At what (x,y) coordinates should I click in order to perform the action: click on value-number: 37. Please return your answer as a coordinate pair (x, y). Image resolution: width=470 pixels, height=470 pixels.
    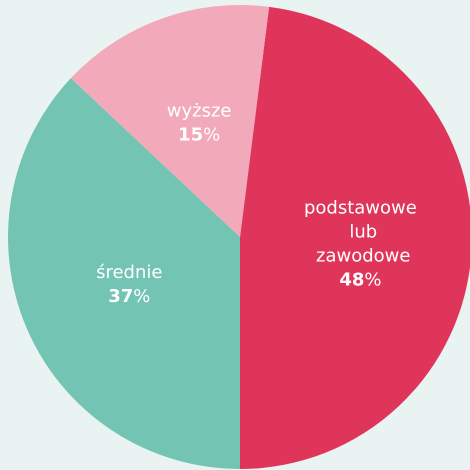
    Looking at the image, I should click on (120, 296).